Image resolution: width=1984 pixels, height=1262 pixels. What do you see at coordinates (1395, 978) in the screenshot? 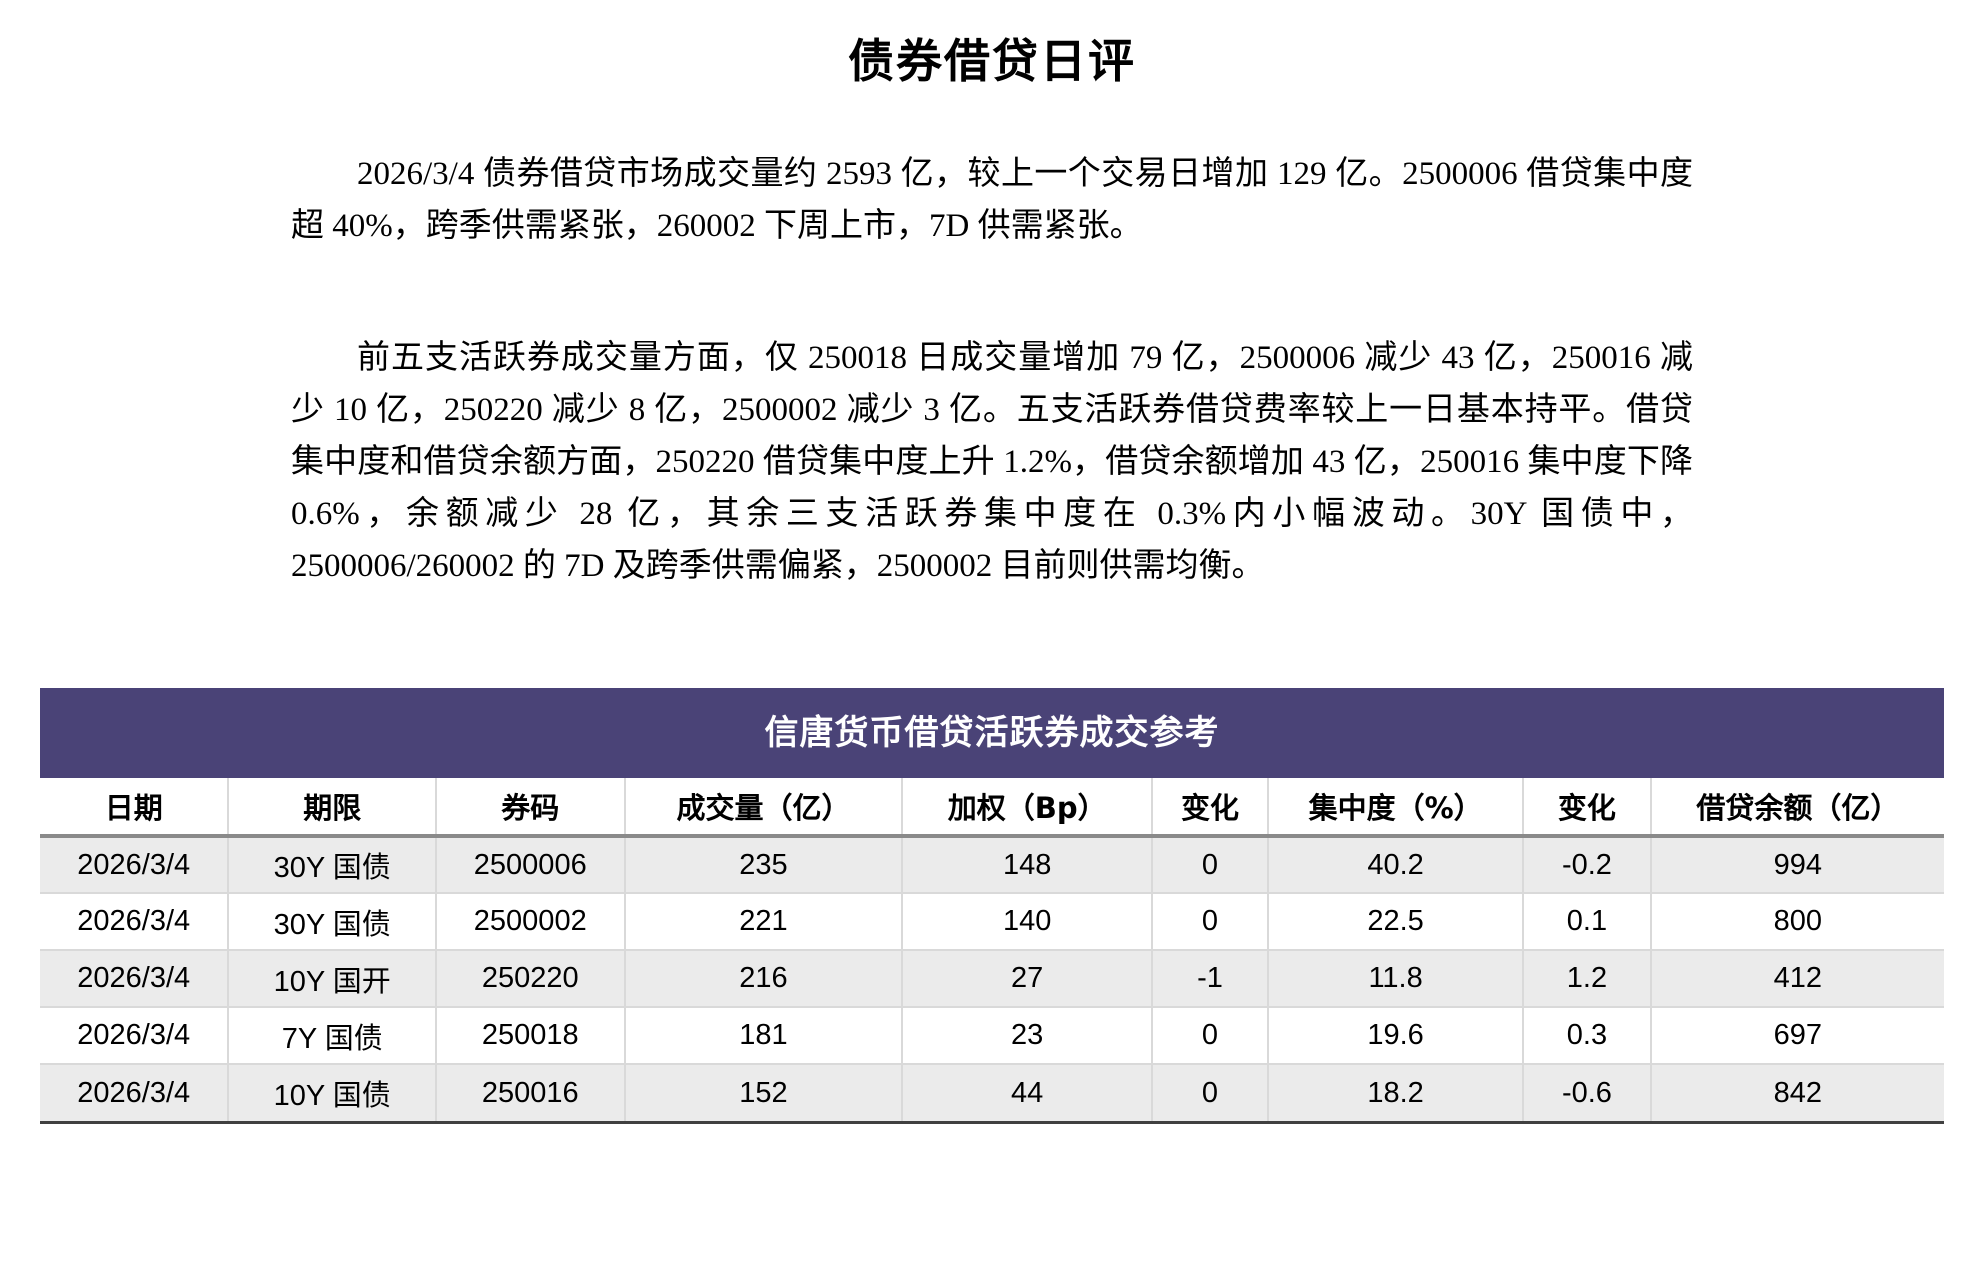
I see `table-cell: 11.8` at bounding box center [1395, 978].